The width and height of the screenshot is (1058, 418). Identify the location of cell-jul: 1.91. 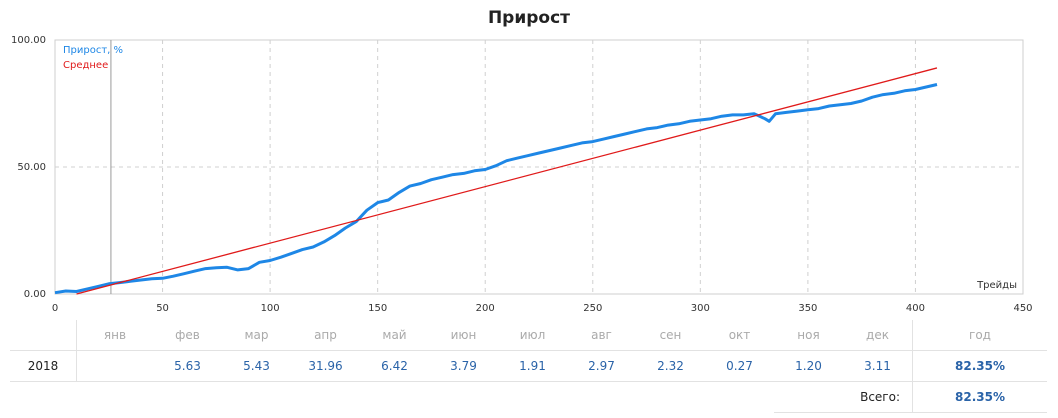
(532, 366).